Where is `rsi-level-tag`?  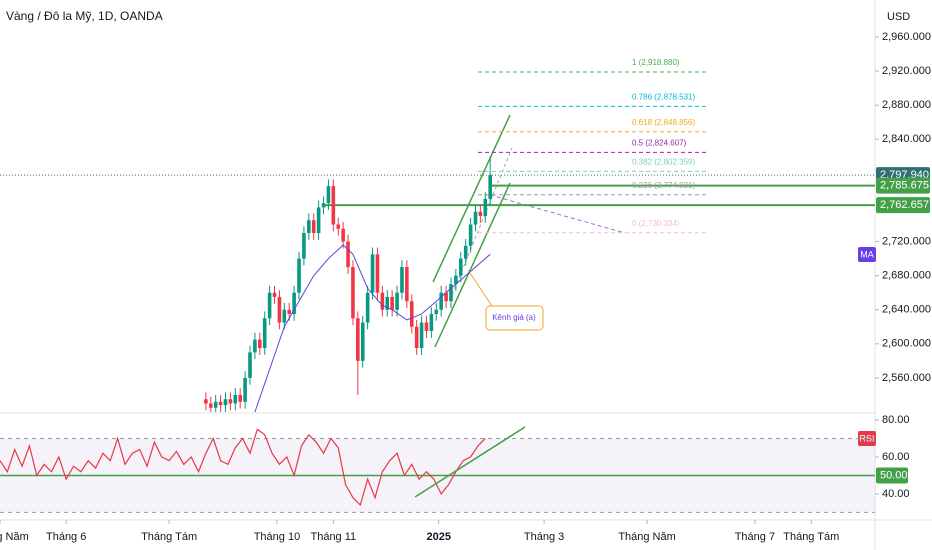 rsi-level-tag is located at coordinates (892, 475).